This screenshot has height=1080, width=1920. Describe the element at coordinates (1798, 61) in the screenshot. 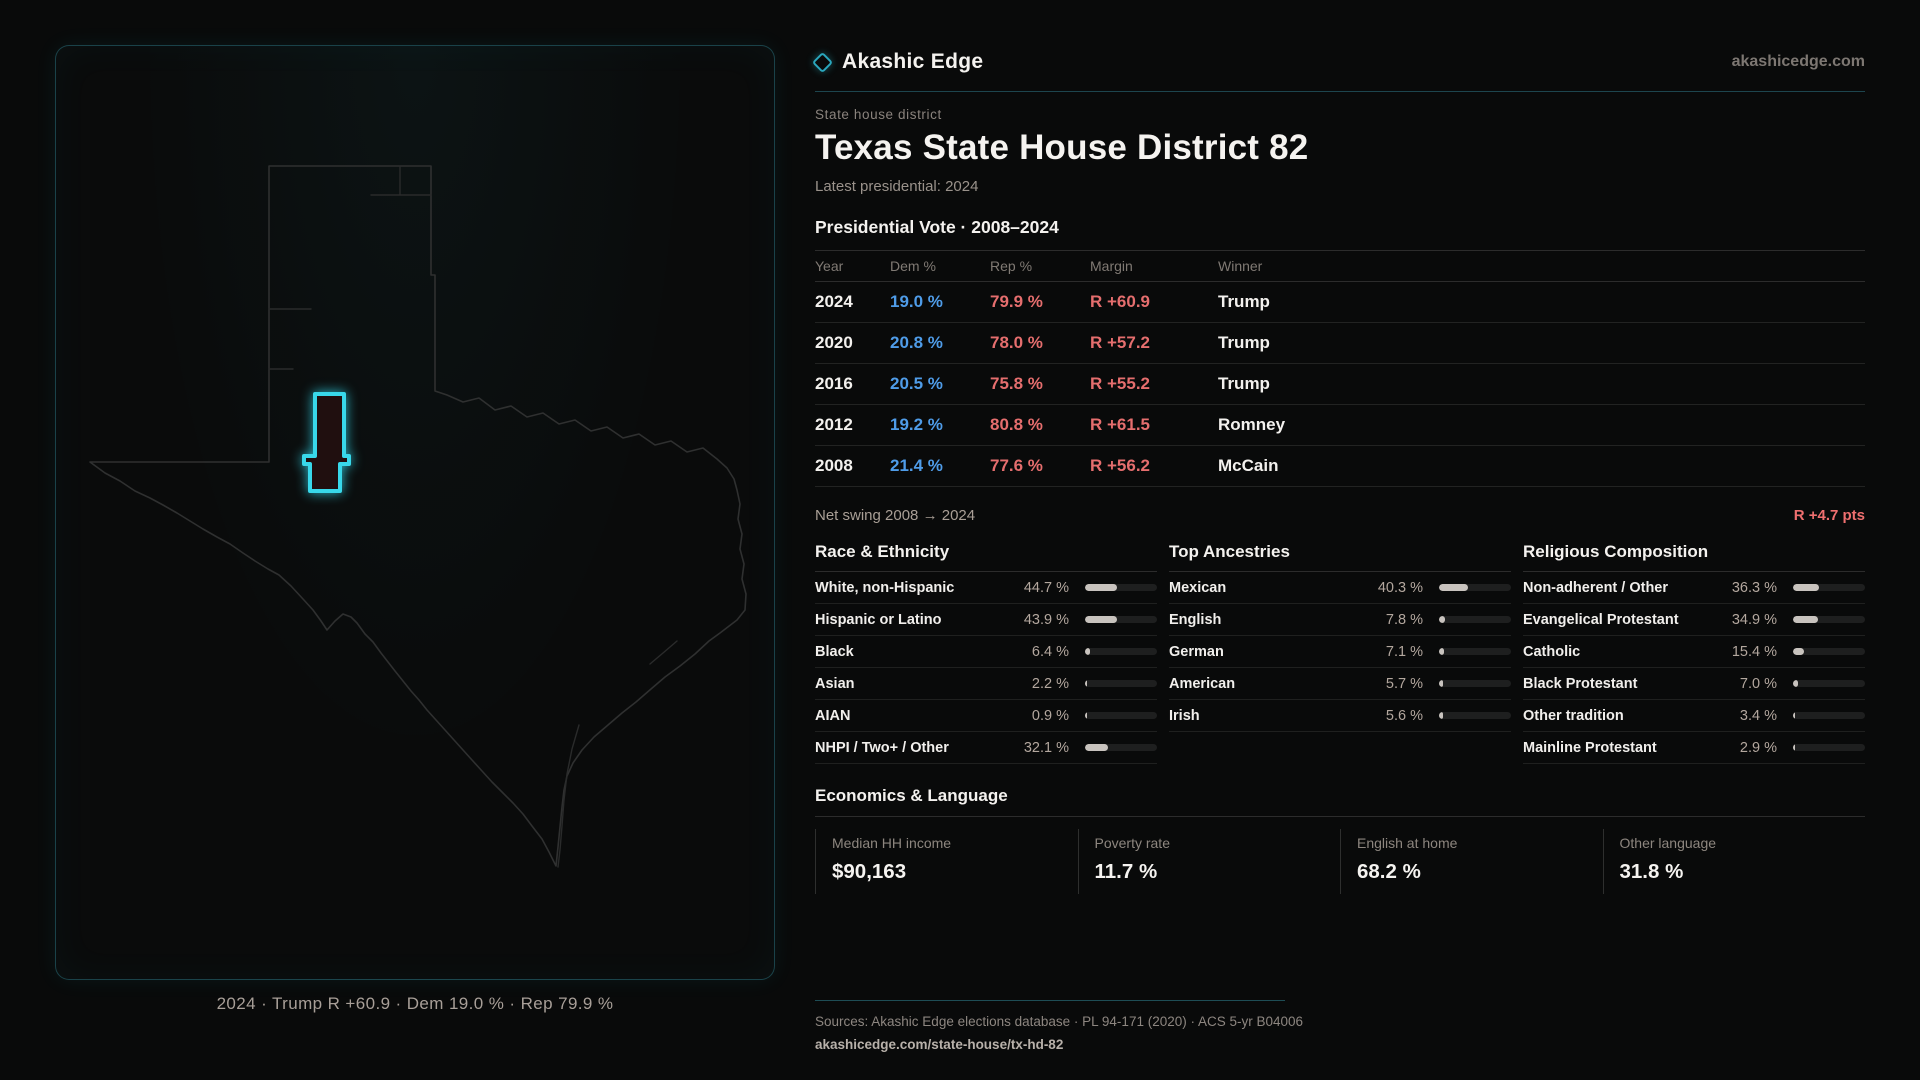

I see `brand-domain-link: akashicedge.com` at that location.